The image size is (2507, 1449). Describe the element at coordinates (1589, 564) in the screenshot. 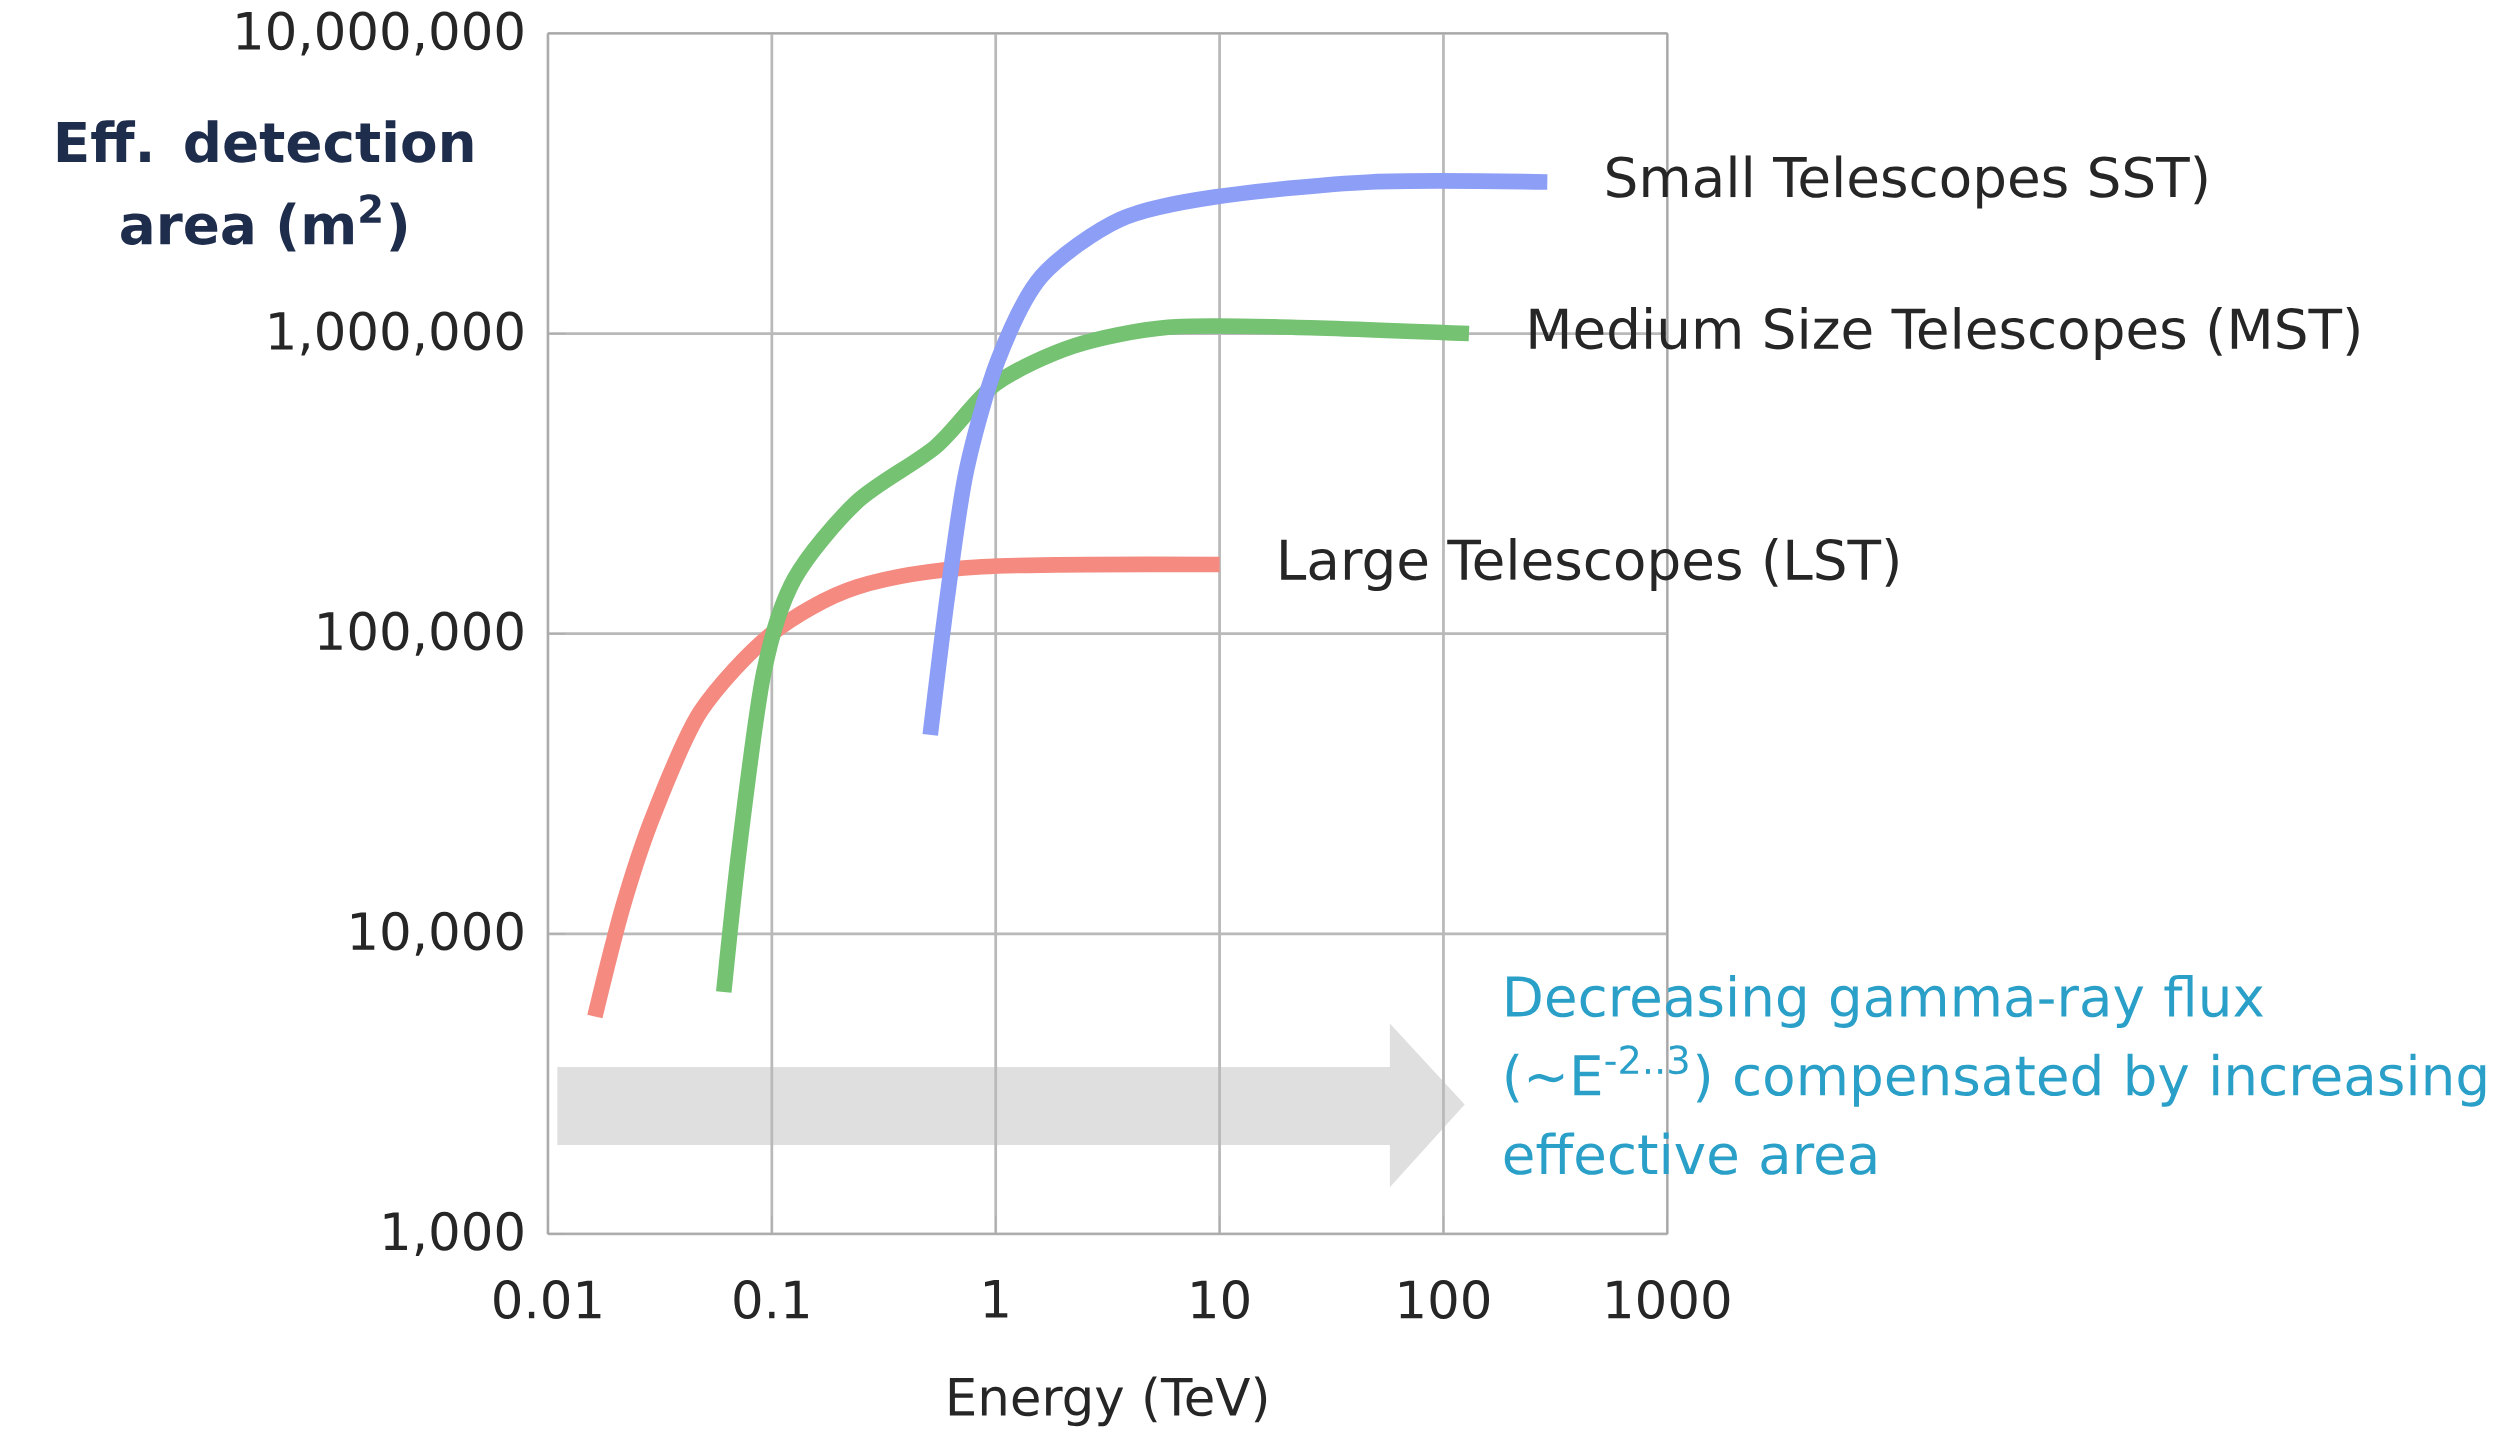

I see `series-label: Large Telescopes (LST)` at that location.